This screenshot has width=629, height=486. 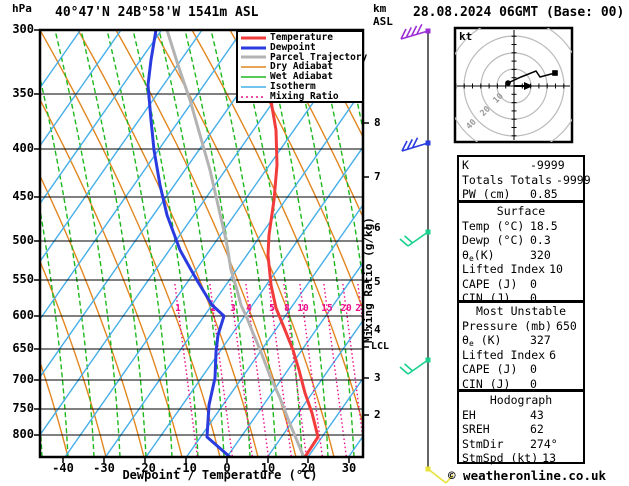 I want to click on copyright-text: © weatheronline.co.uk, so click(x=527, y=475).